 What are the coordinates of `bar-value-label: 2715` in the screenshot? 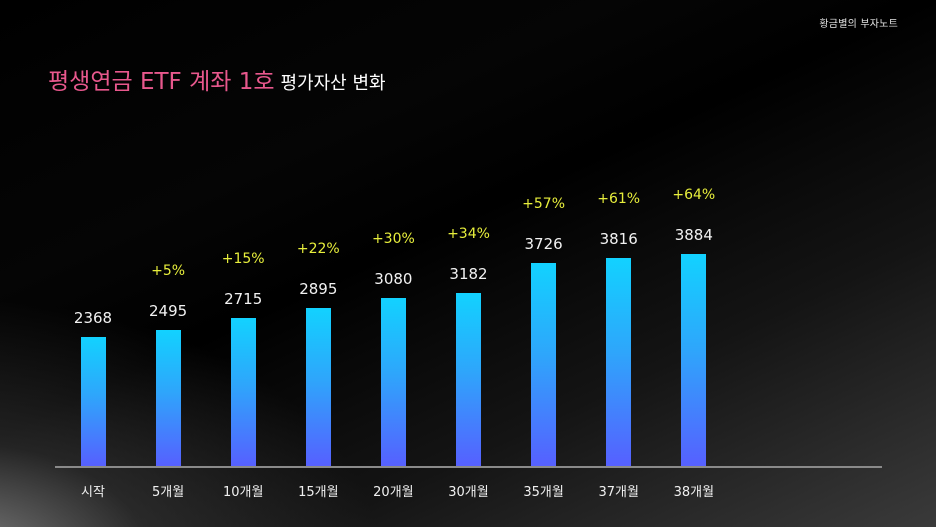 It's located at (243, 299).